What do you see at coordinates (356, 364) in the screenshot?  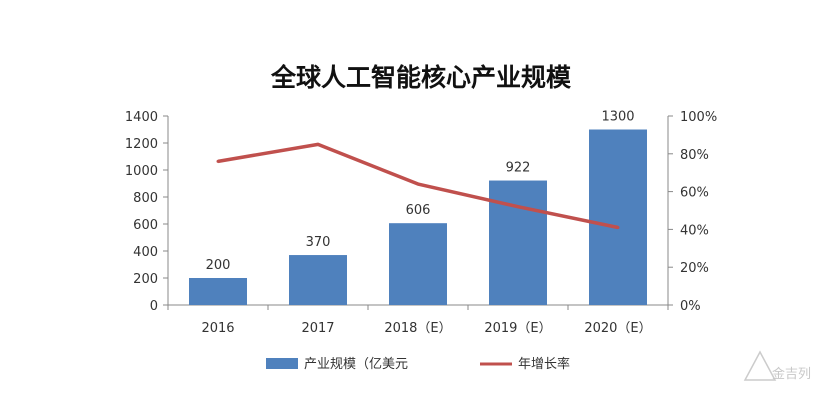 I see `legend-bar-label: 产业规模（亿美元` at bounding box center [356, 364].